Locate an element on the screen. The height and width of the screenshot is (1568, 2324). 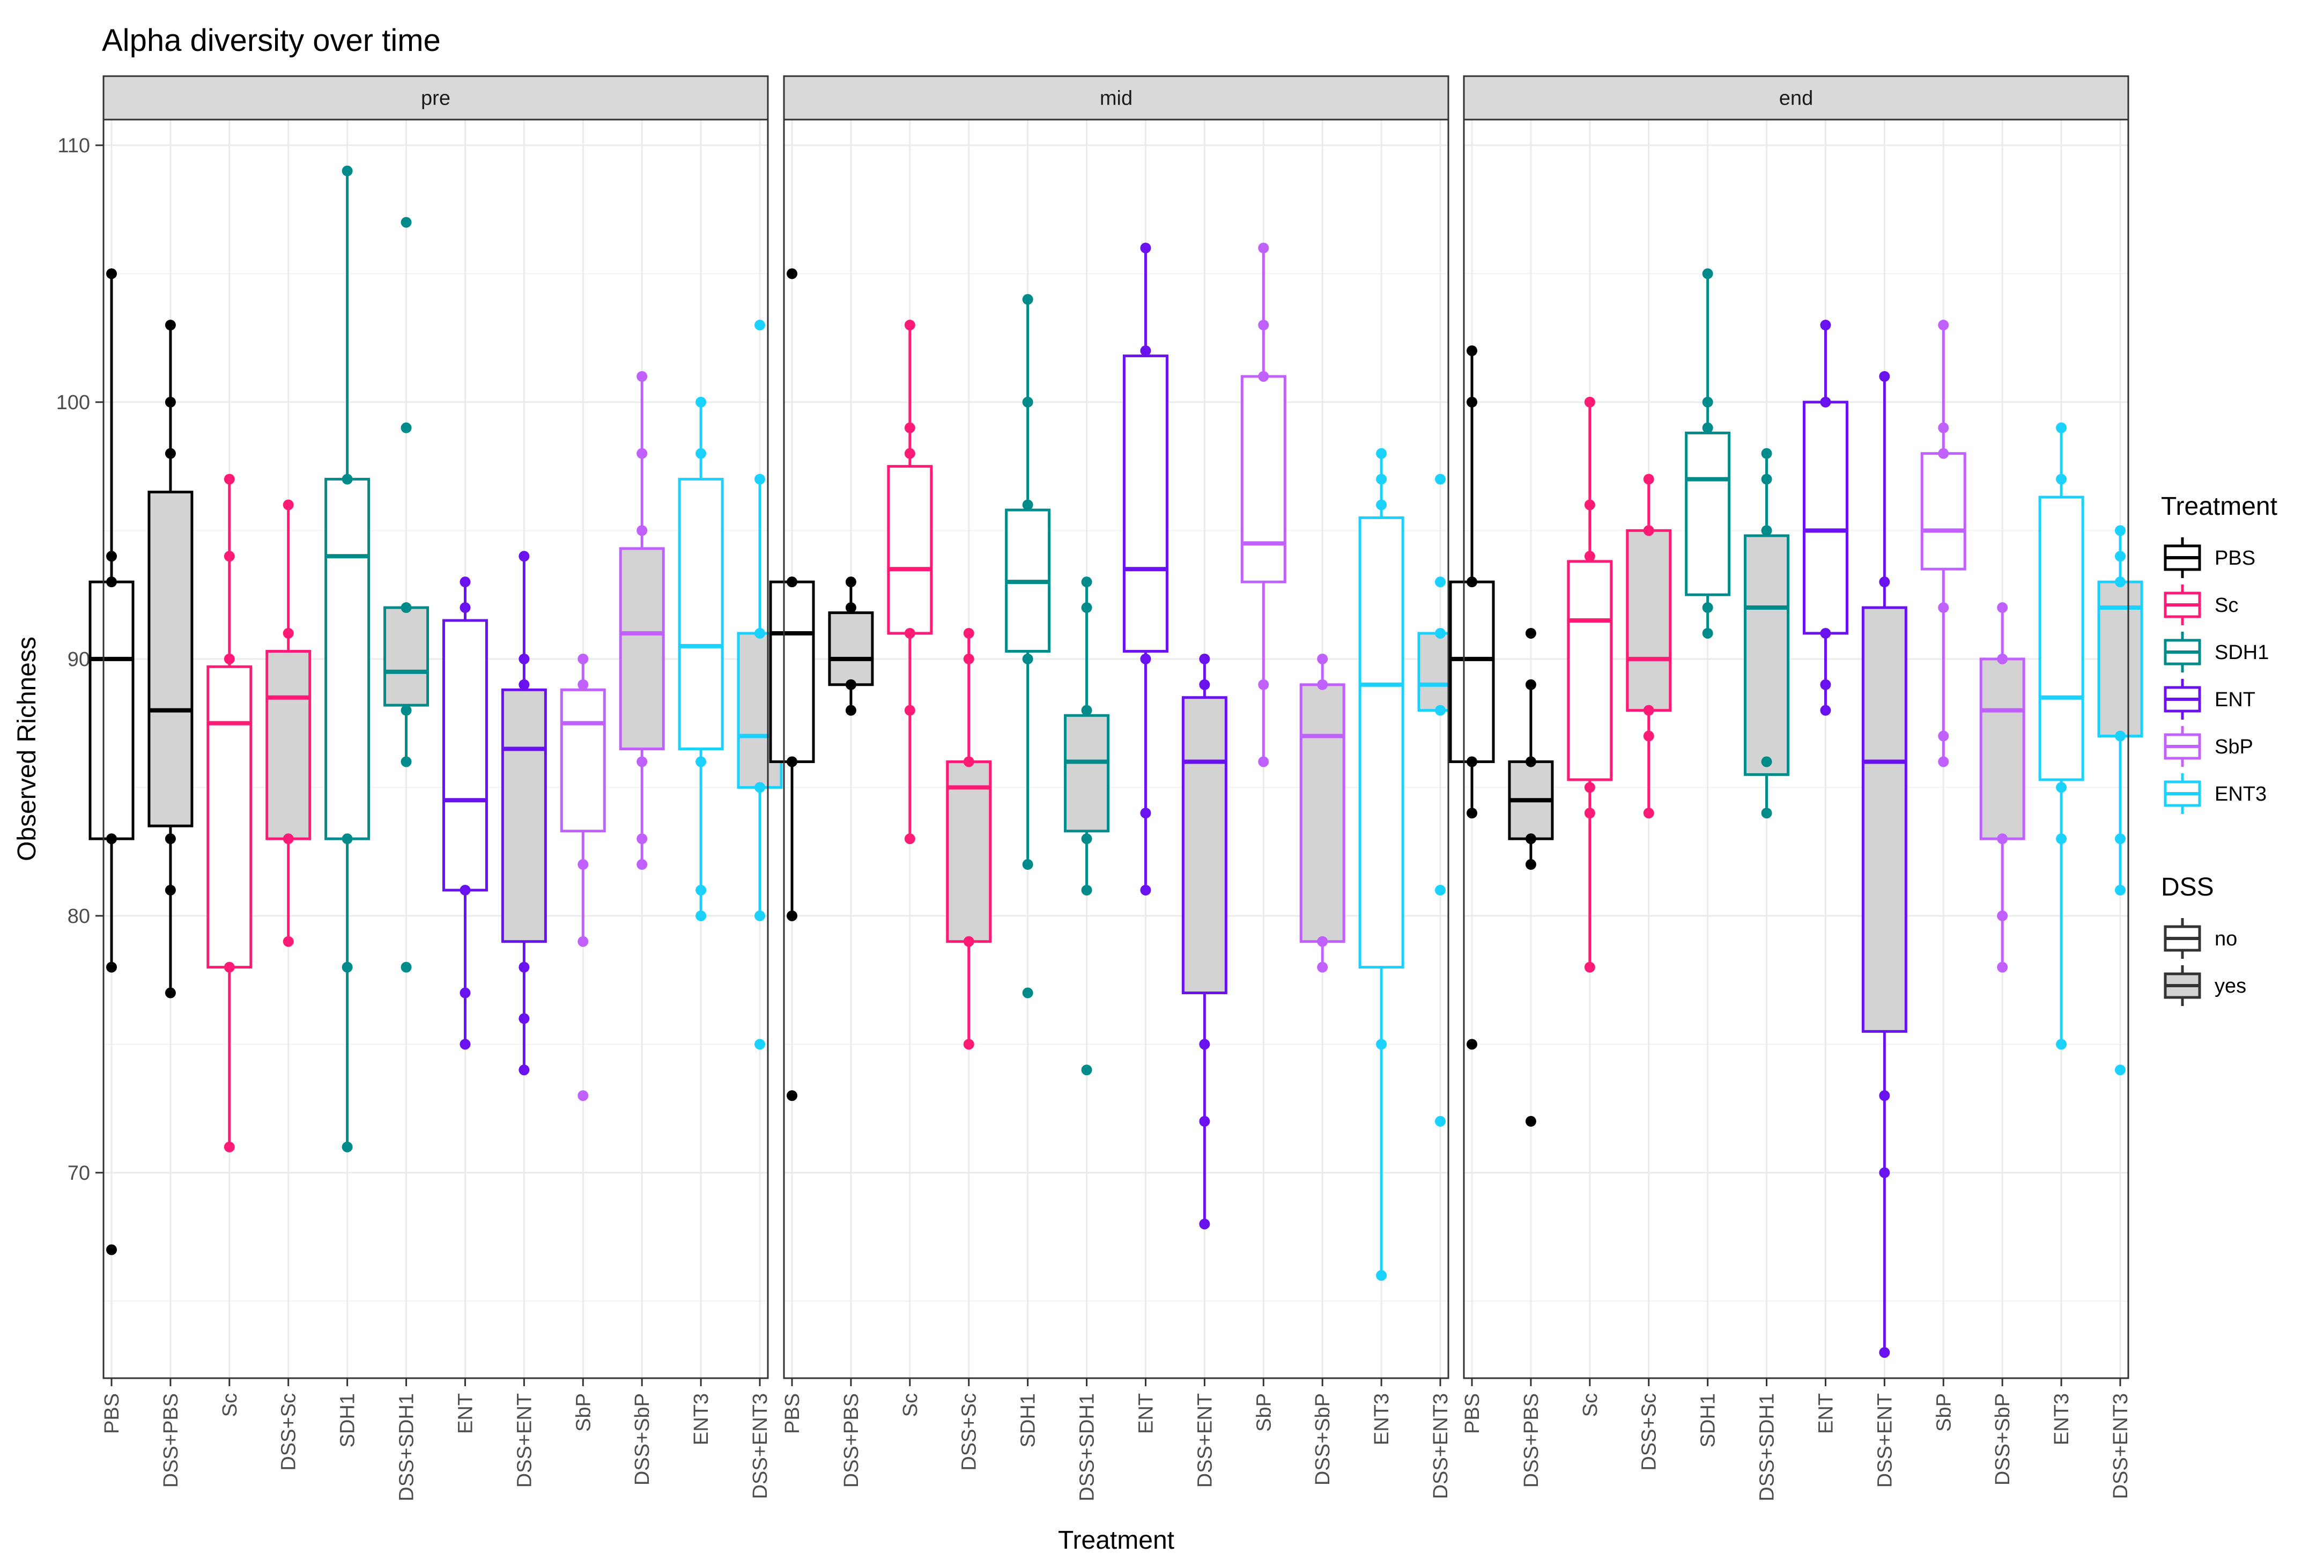
y-tick-label: 100 is located at coordinates (73, 403).